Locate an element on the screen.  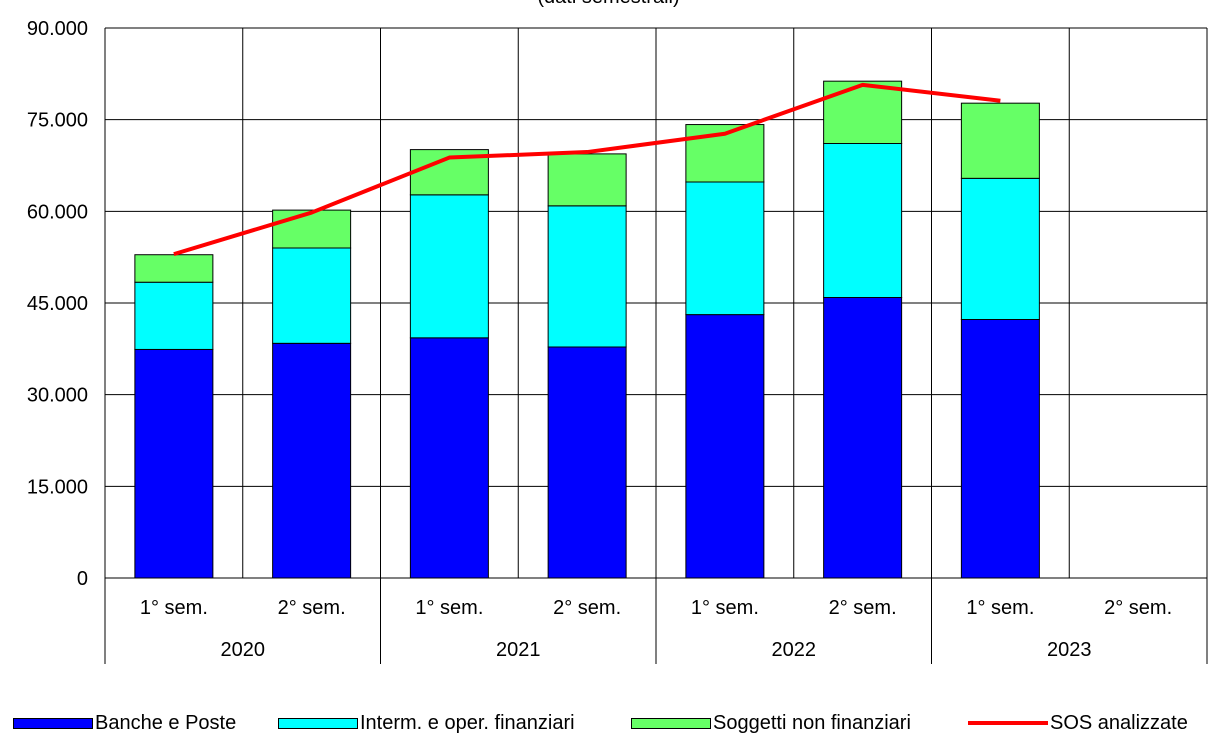
legend-swatch-banche-e-poste is located at coordinates (53, 723).